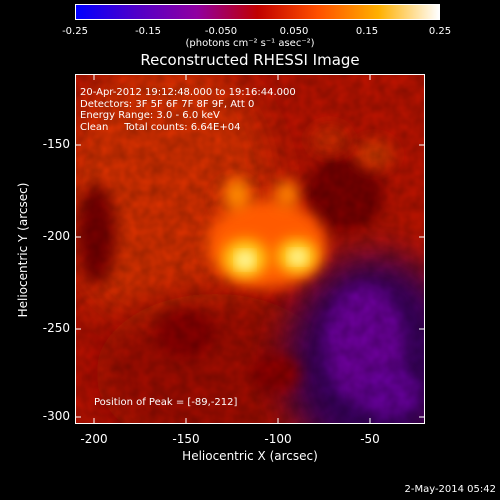 The height and width of the screenshot is (500, 500). What do you see at coordinates (257, 12) in the screenshot?
I see `colorbar` at bounding box center [257, 12].